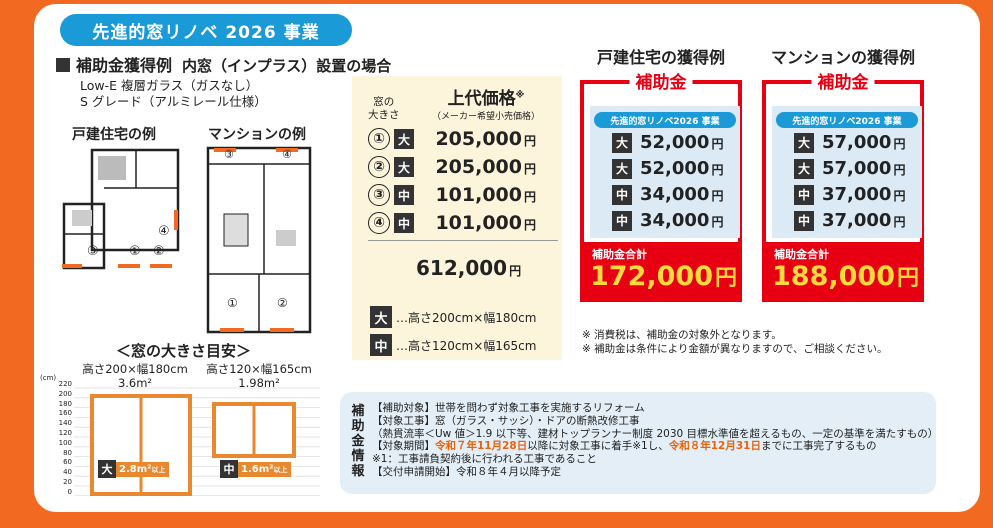  I want to click on price-total-value: 612,000, so click(462, 268).